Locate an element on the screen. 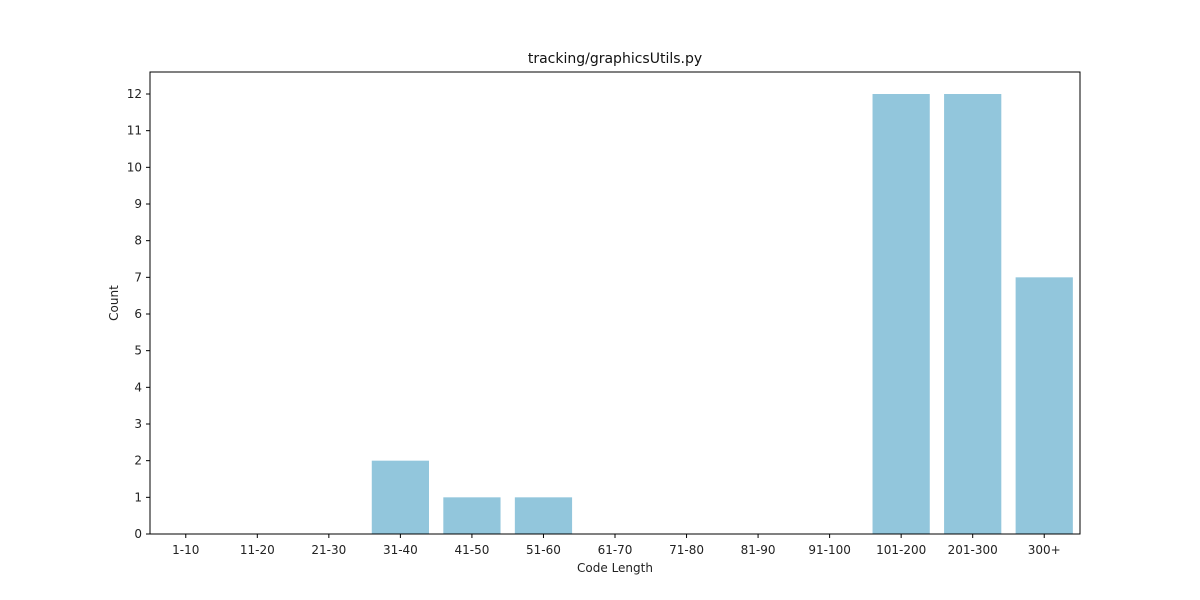 The width and height of the screenshot is (1200, 600). y-tick-label: 11 is located at coordinates (134, 131).